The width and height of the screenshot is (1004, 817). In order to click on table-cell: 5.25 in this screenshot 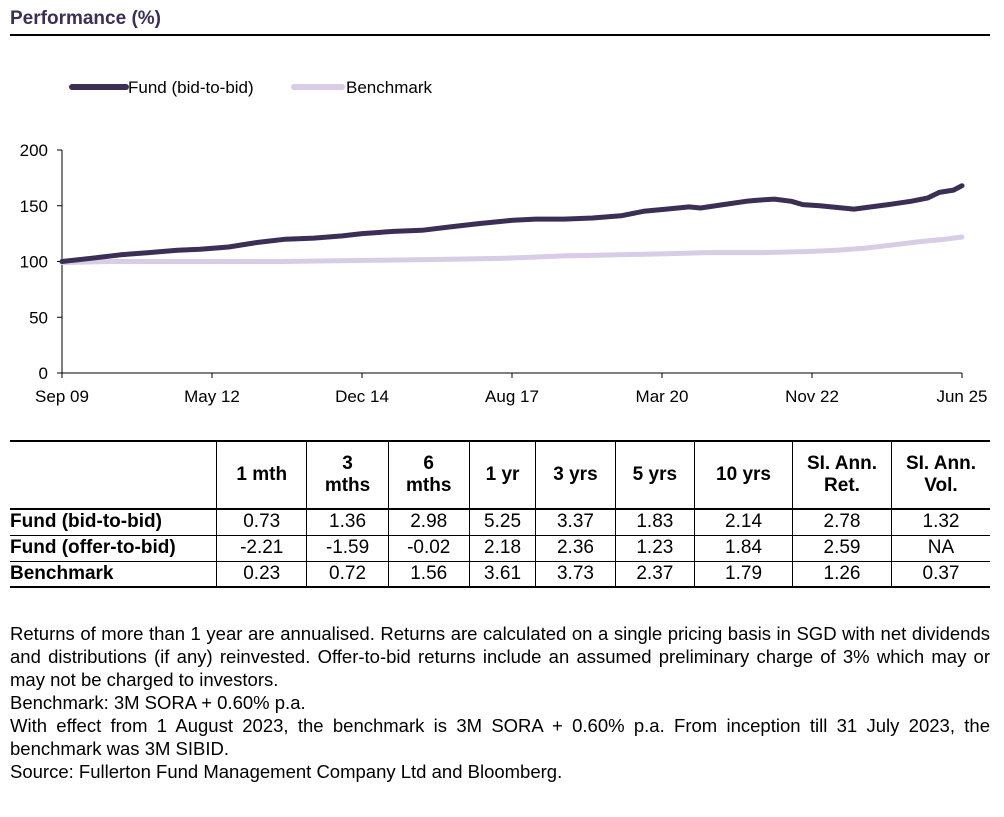, I will do `click(502, 522)`.